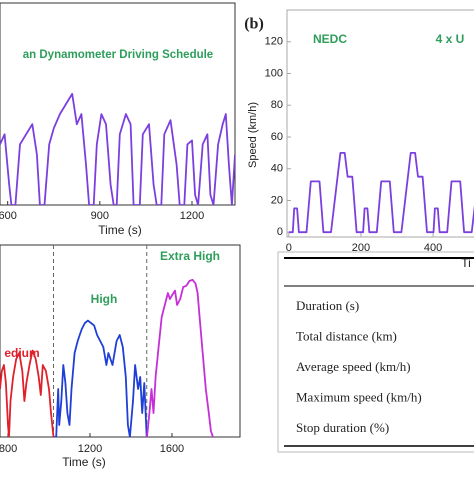  Describe the element at coordinates (330, 39) in the screenshot. I see `annotation: NEDC` at that location.